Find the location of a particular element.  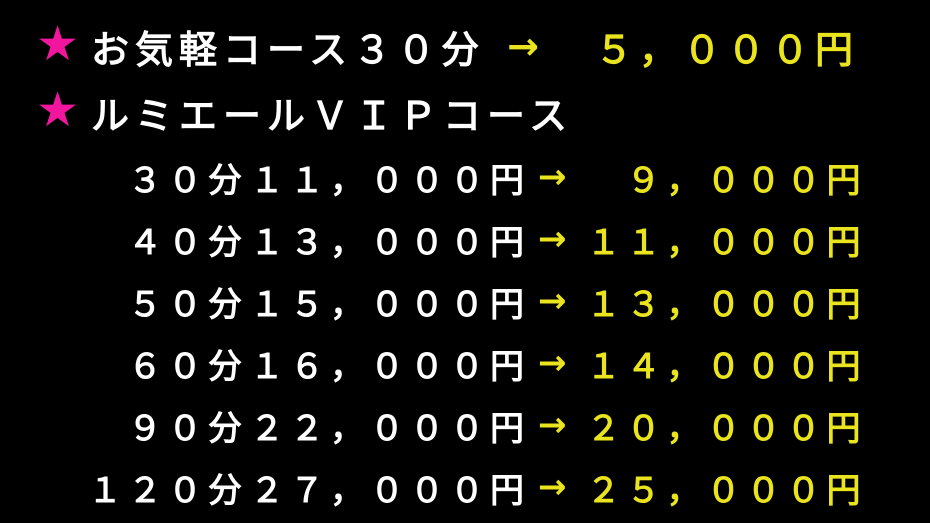

course-easy-row: ★ お気軽コース３０分 → ５，０００円 is located at coordinates (447, 46).